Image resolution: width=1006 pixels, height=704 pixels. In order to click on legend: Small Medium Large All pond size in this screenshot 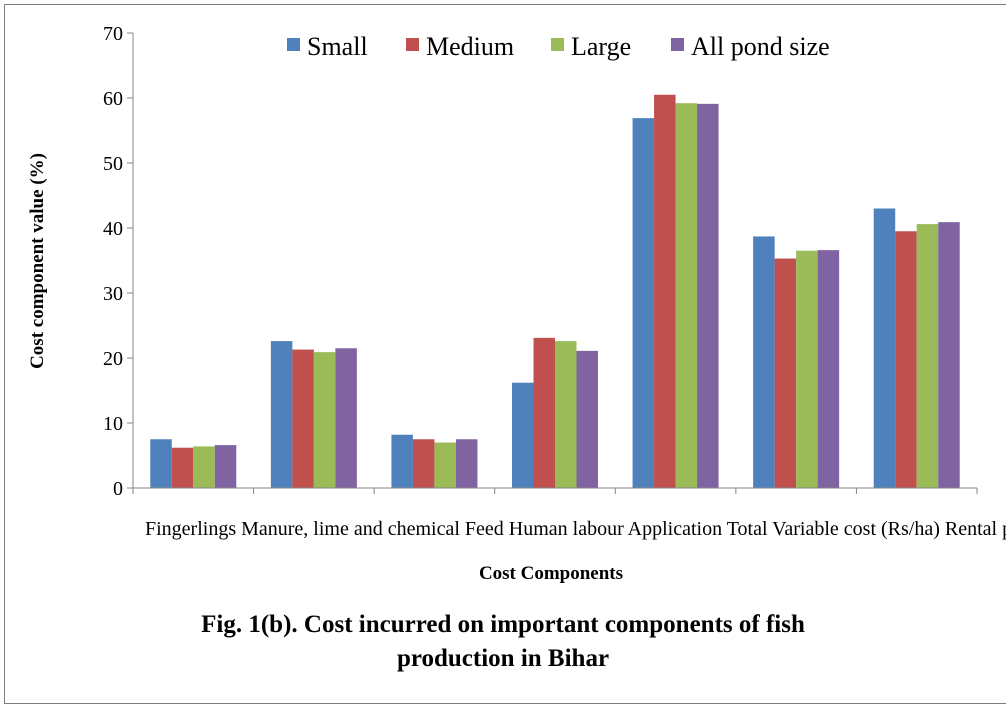, I will do `click(558, 46)`.